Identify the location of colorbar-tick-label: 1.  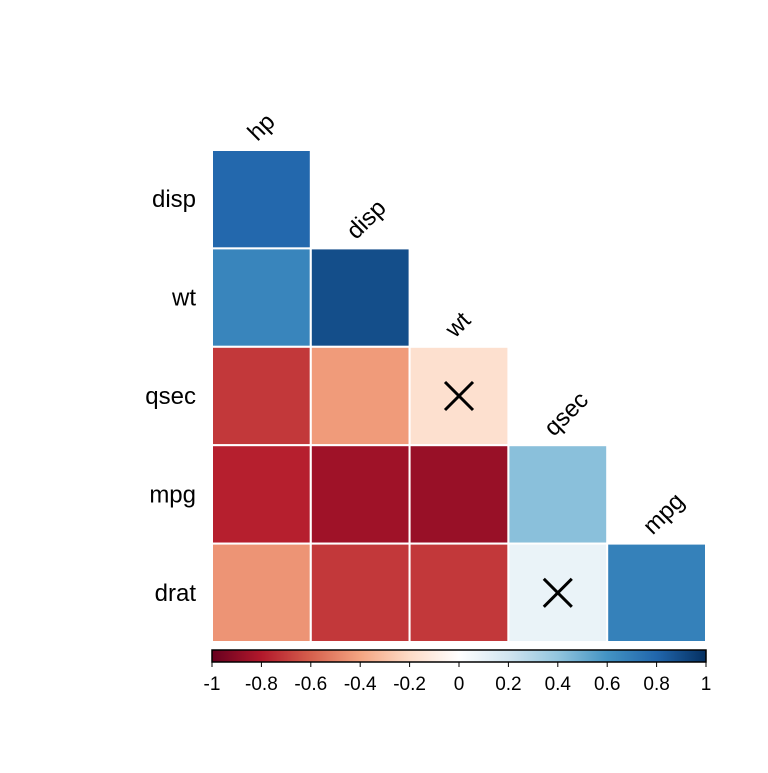
(706, 684).